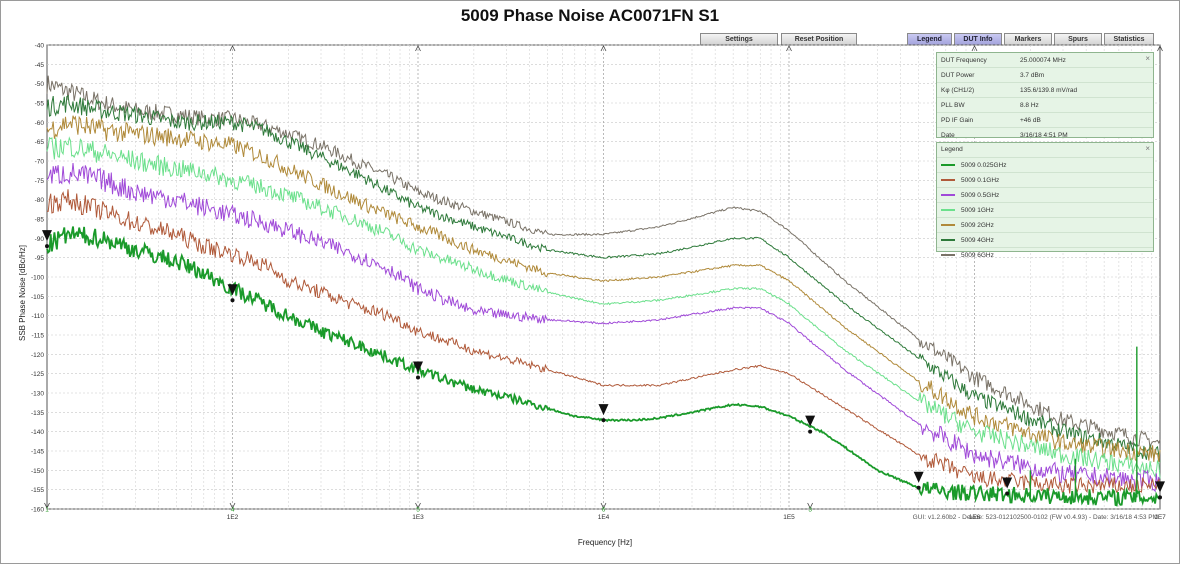 This screenshot has width=1180, height=564. What do you see at coordinates (1129, 39) in the screenshot?
I see `statistics-button: Statistics` at bounding box center [1129, 39].